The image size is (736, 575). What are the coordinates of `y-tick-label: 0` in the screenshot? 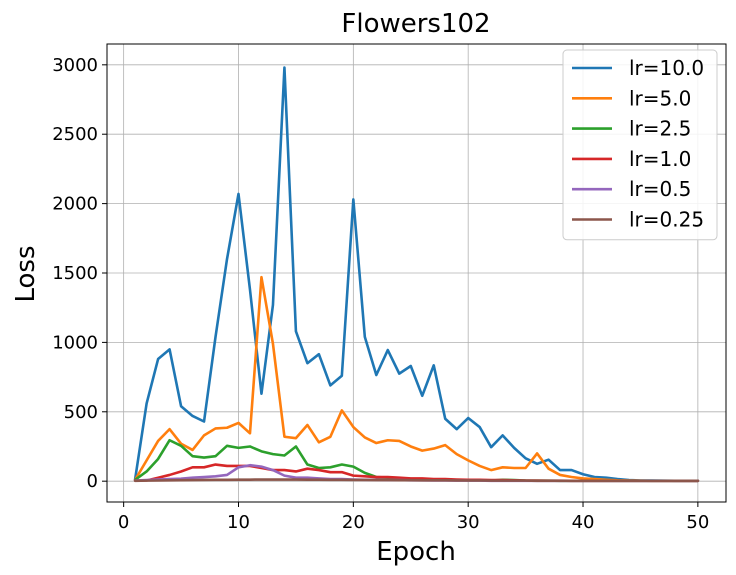 It's located at (92, 481).